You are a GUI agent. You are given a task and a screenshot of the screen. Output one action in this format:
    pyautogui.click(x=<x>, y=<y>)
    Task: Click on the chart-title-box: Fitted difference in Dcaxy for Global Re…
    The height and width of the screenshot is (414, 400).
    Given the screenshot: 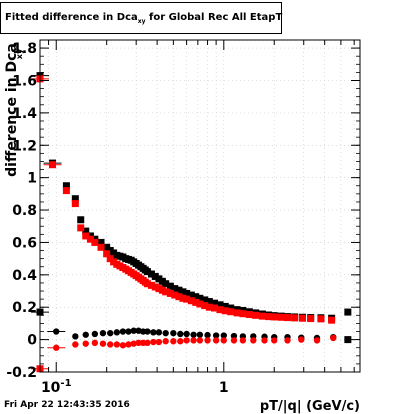 What is the action you would take?
    pyautogui.click(x=141, y=18)
    